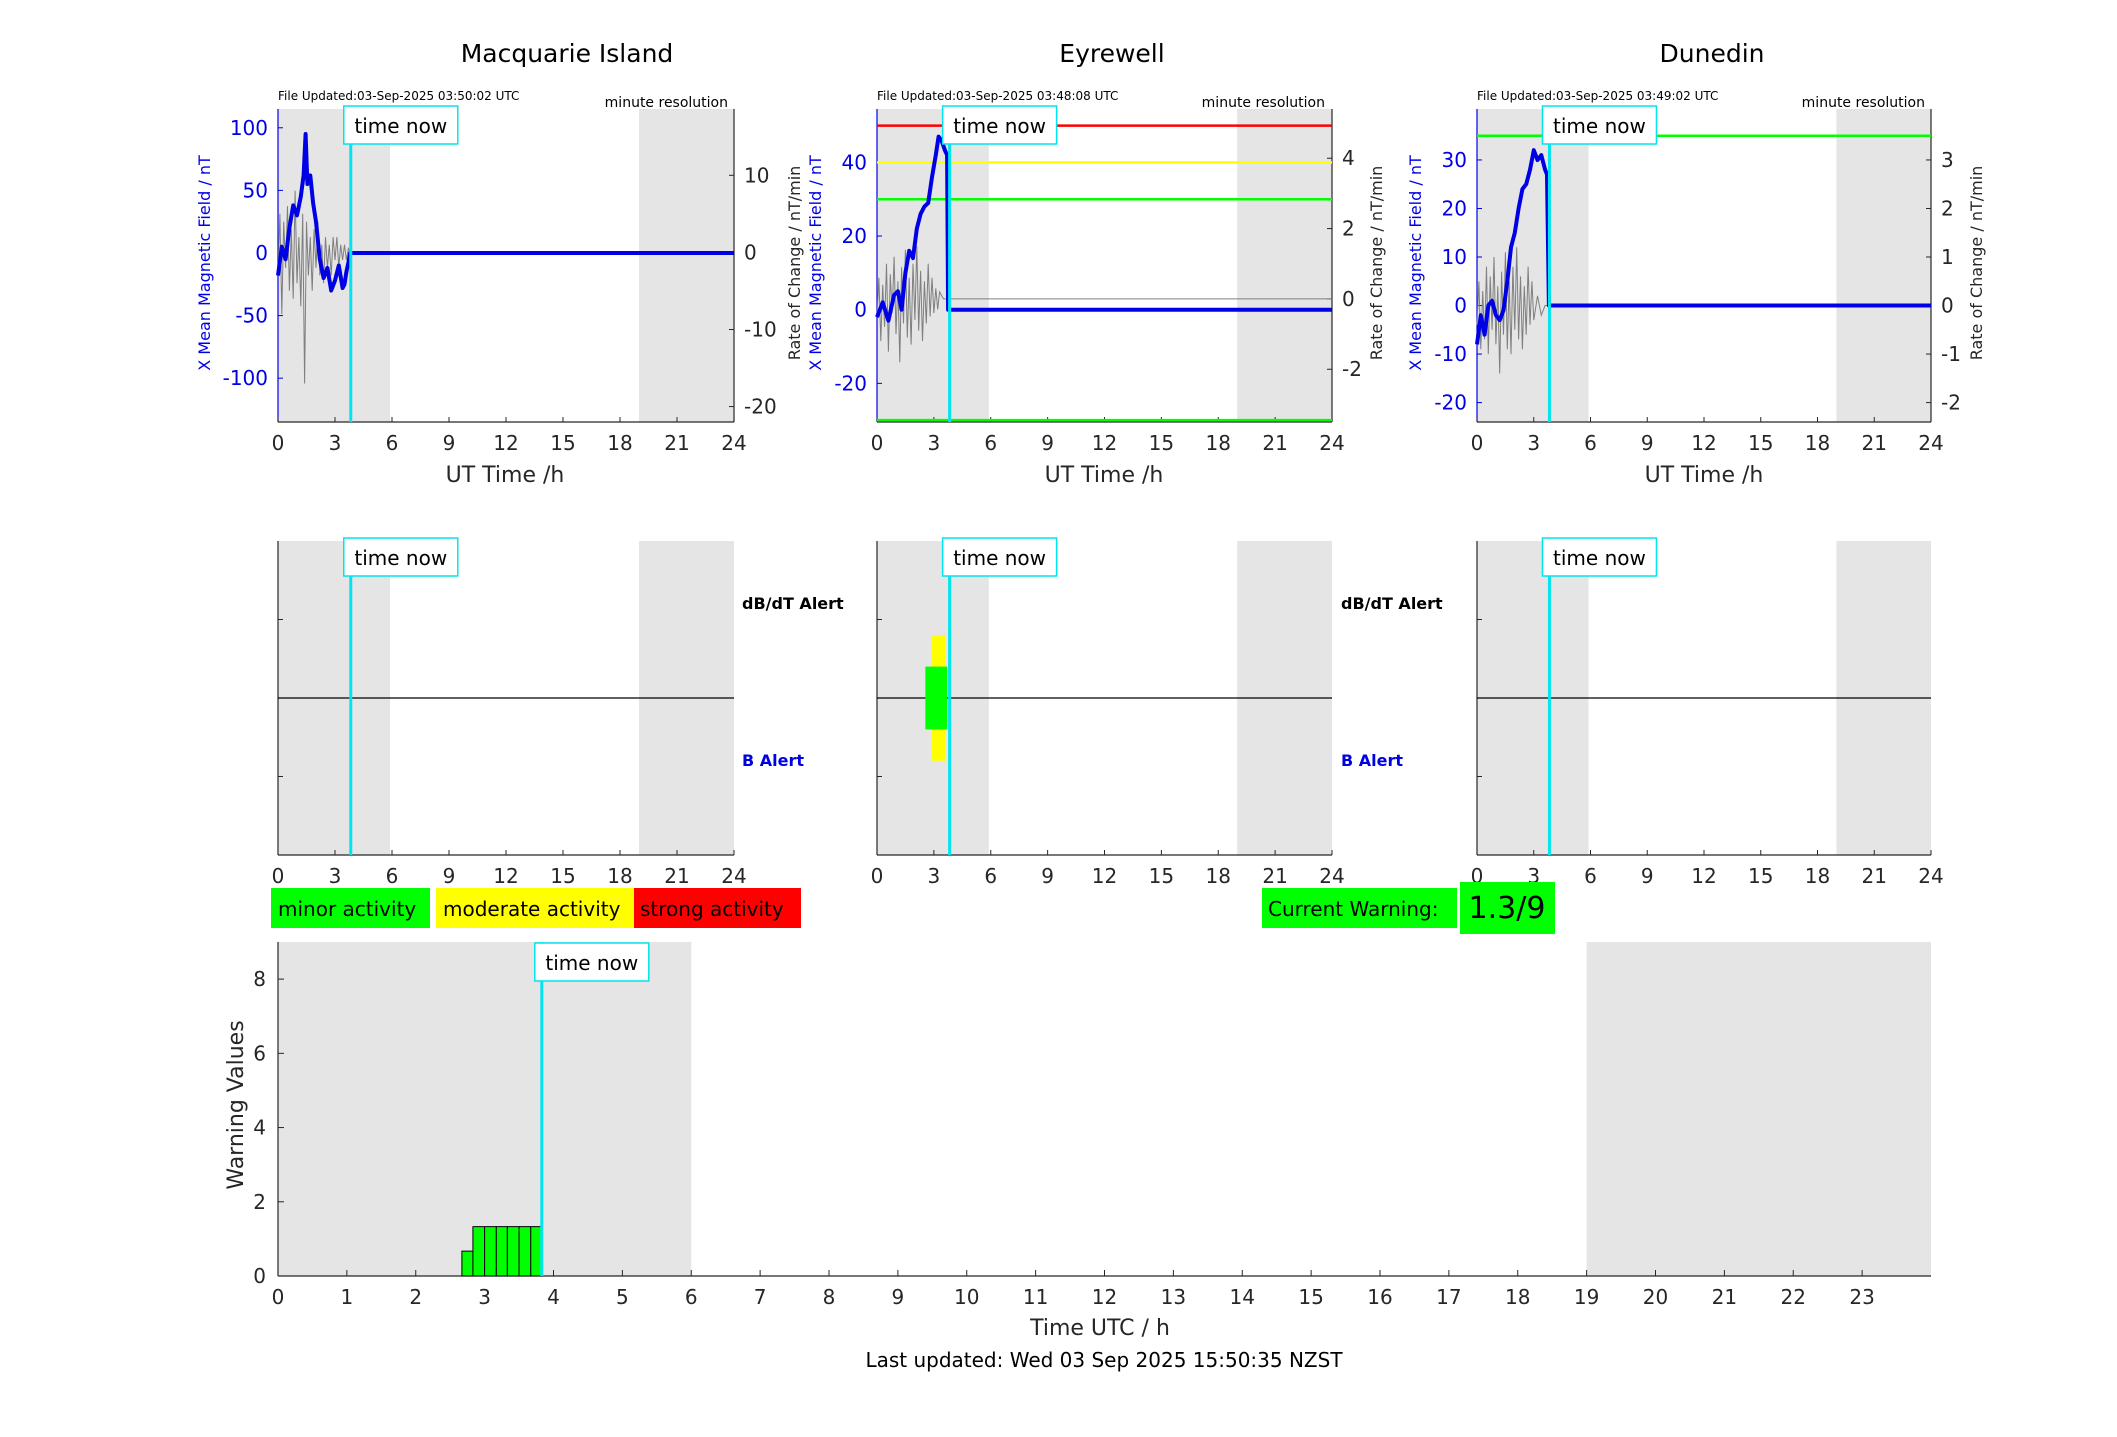 This screenshot has width=2117, height=1437. Describe the element at coordinates (854, 162) in the screenshot. I see `station-1-y-tick-label-3: 40` at that location.